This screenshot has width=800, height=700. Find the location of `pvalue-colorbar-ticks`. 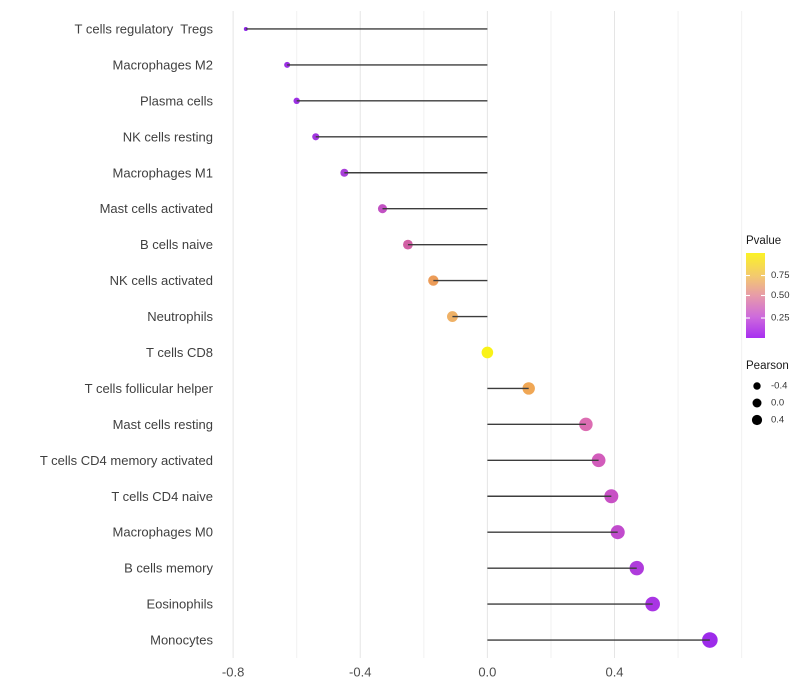

pvalue-colorbar-ticks is located at coordinates (755, 296).